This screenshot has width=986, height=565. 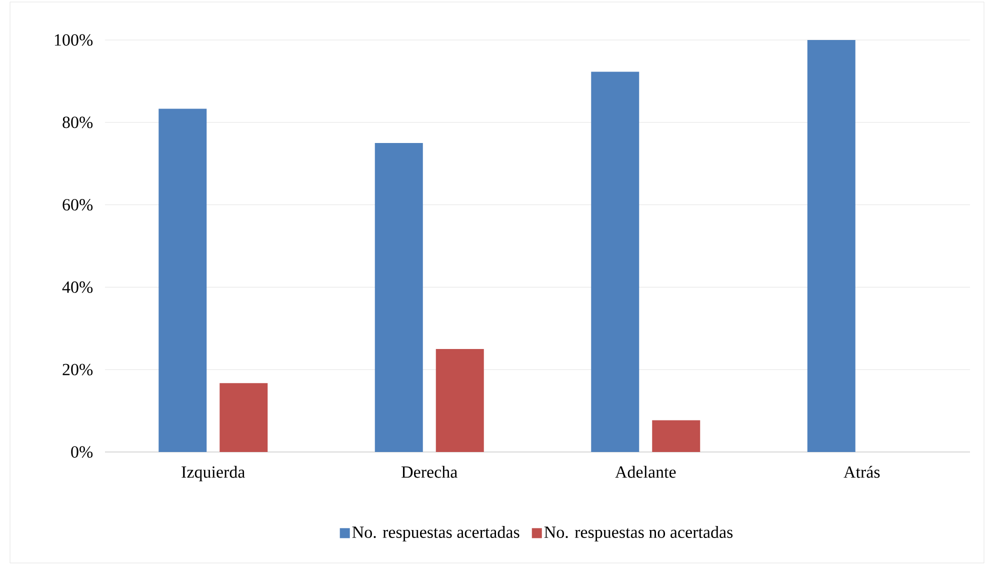 I want to click on y-tick-label: 0%, so click(x=82, y=452).